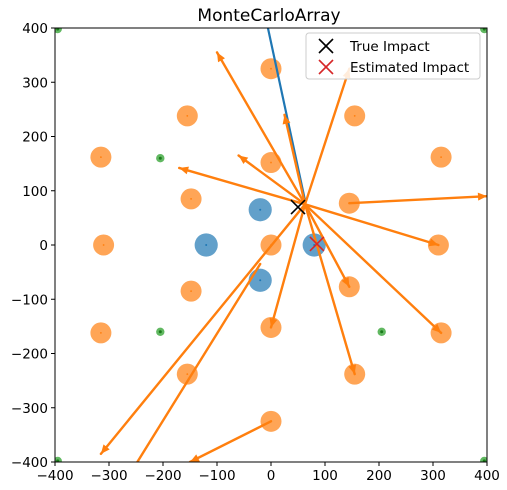 The height and width of the screenshot is (490, 507). I want to click on x-tick-label-7: 300, so click(433, 476).